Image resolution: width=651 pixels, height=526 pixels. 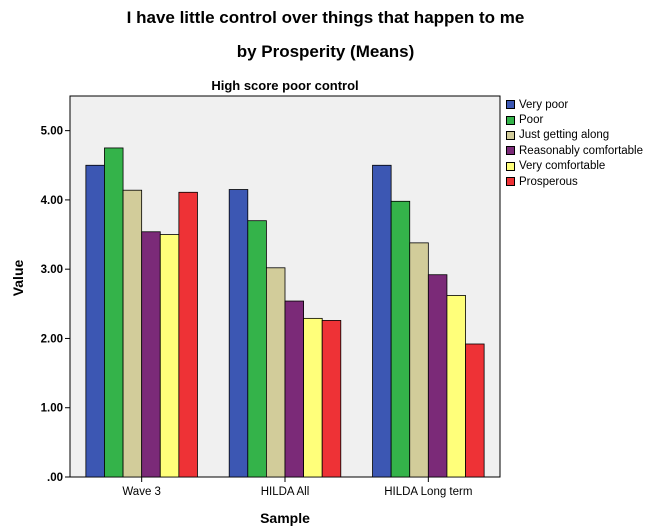 I want to click on legend-item: Very poor, so click(x=574, y=104).